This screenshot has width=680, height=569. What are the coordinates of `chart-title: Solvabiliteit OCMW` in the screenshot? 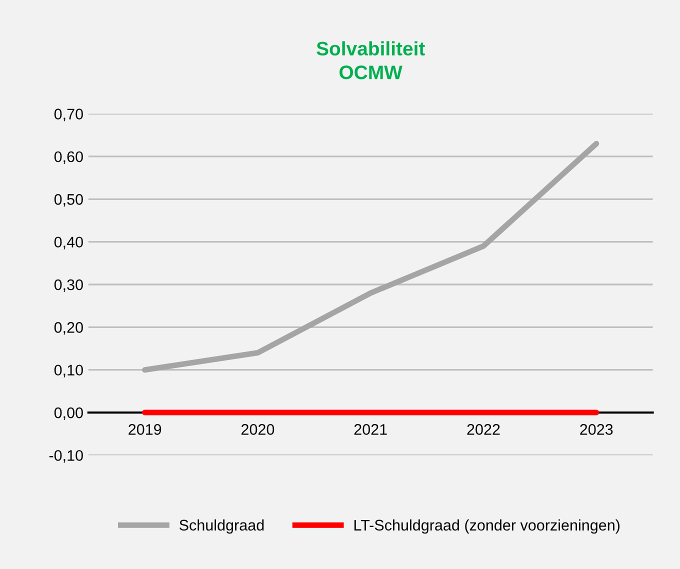 It's located at (370, 60).